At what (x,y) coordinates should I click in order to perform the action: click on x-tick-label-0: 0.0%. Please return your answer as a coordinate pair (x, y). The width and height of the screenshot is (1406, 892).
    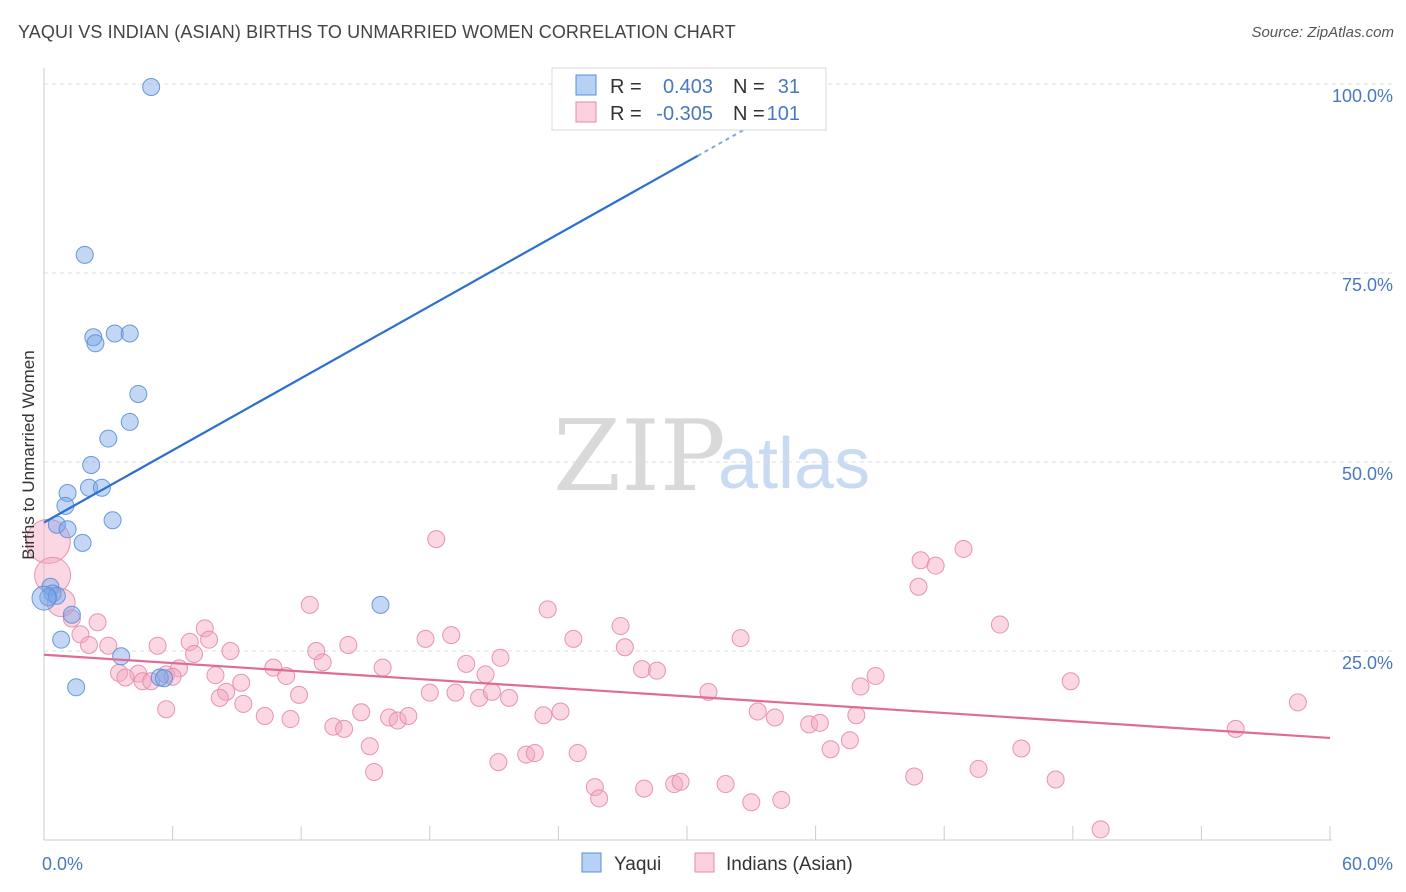
    Looking at the image, I should click on (62, 864).